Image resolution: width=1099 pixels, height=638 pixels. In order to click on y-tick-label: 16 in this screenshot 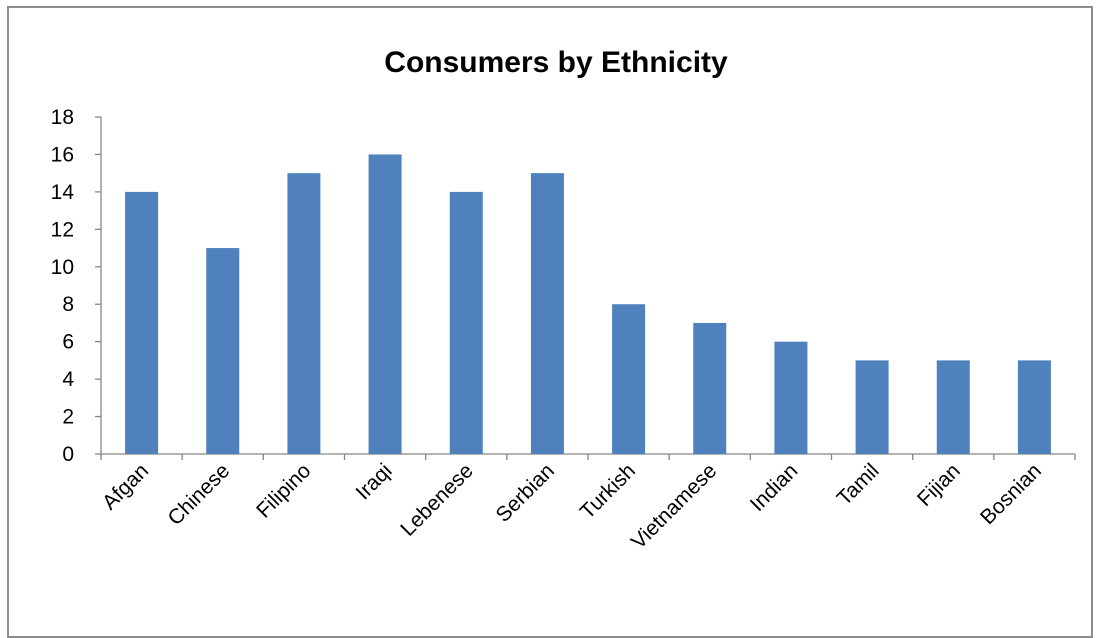, I will do `click(62, 154)`.